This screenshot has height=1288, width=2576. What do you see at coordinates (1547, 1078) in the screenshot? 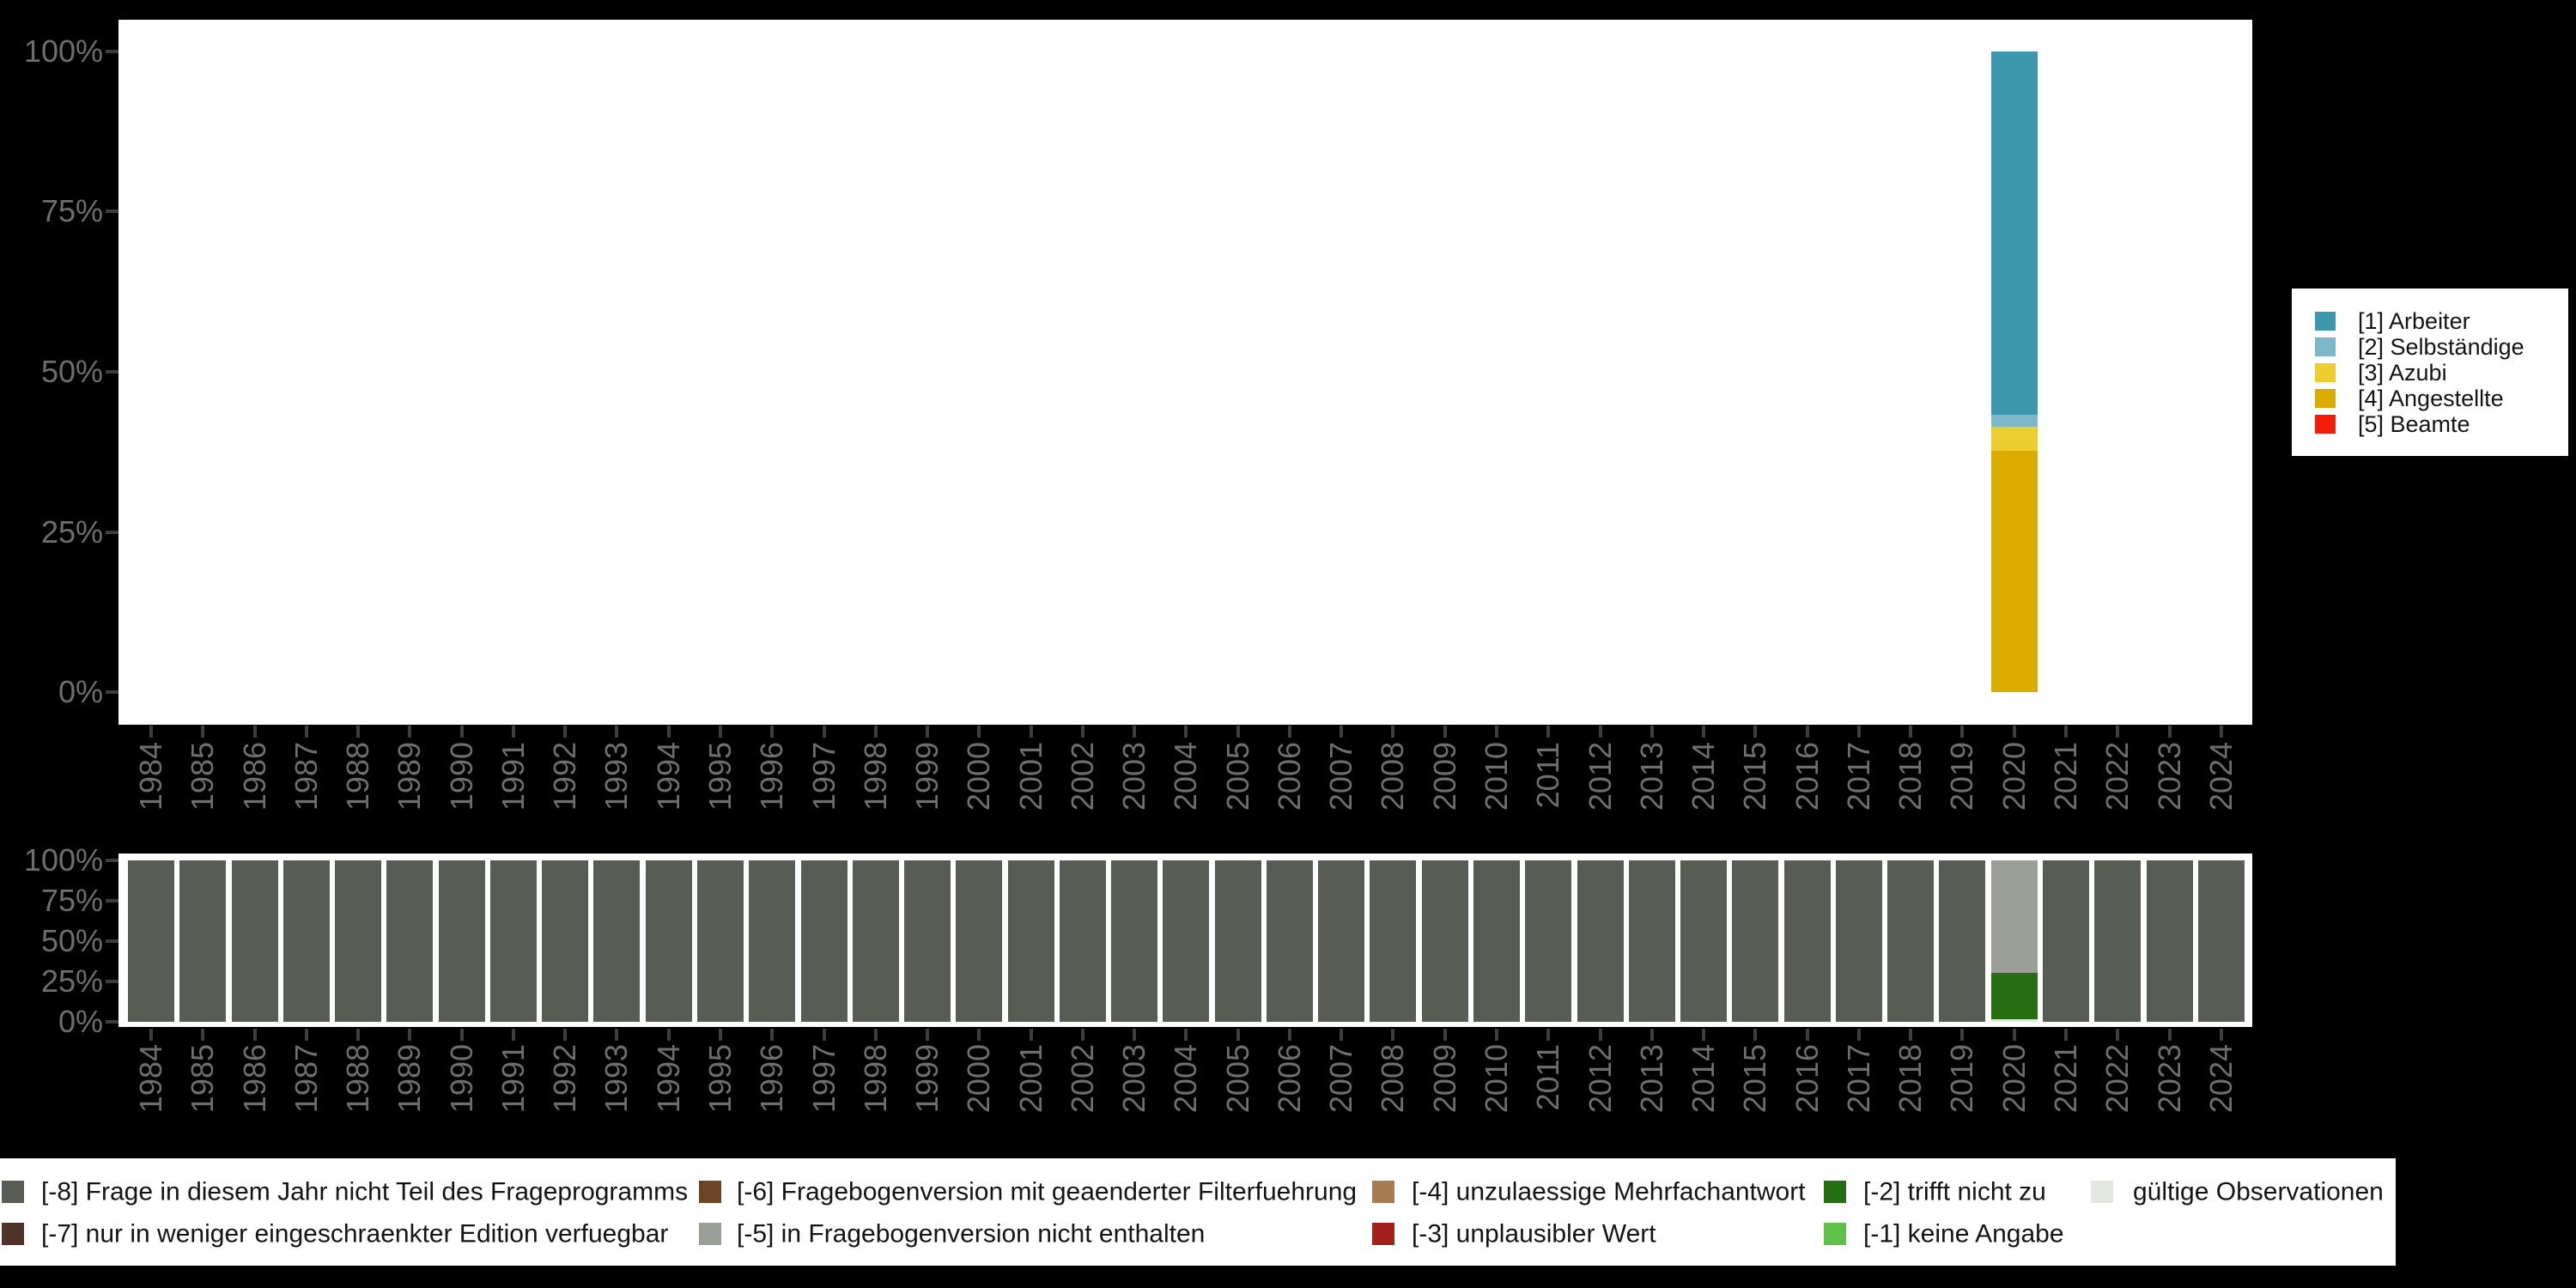
I see `x-tick-label-2011: 2011` at bounding box center [1547, 1078].